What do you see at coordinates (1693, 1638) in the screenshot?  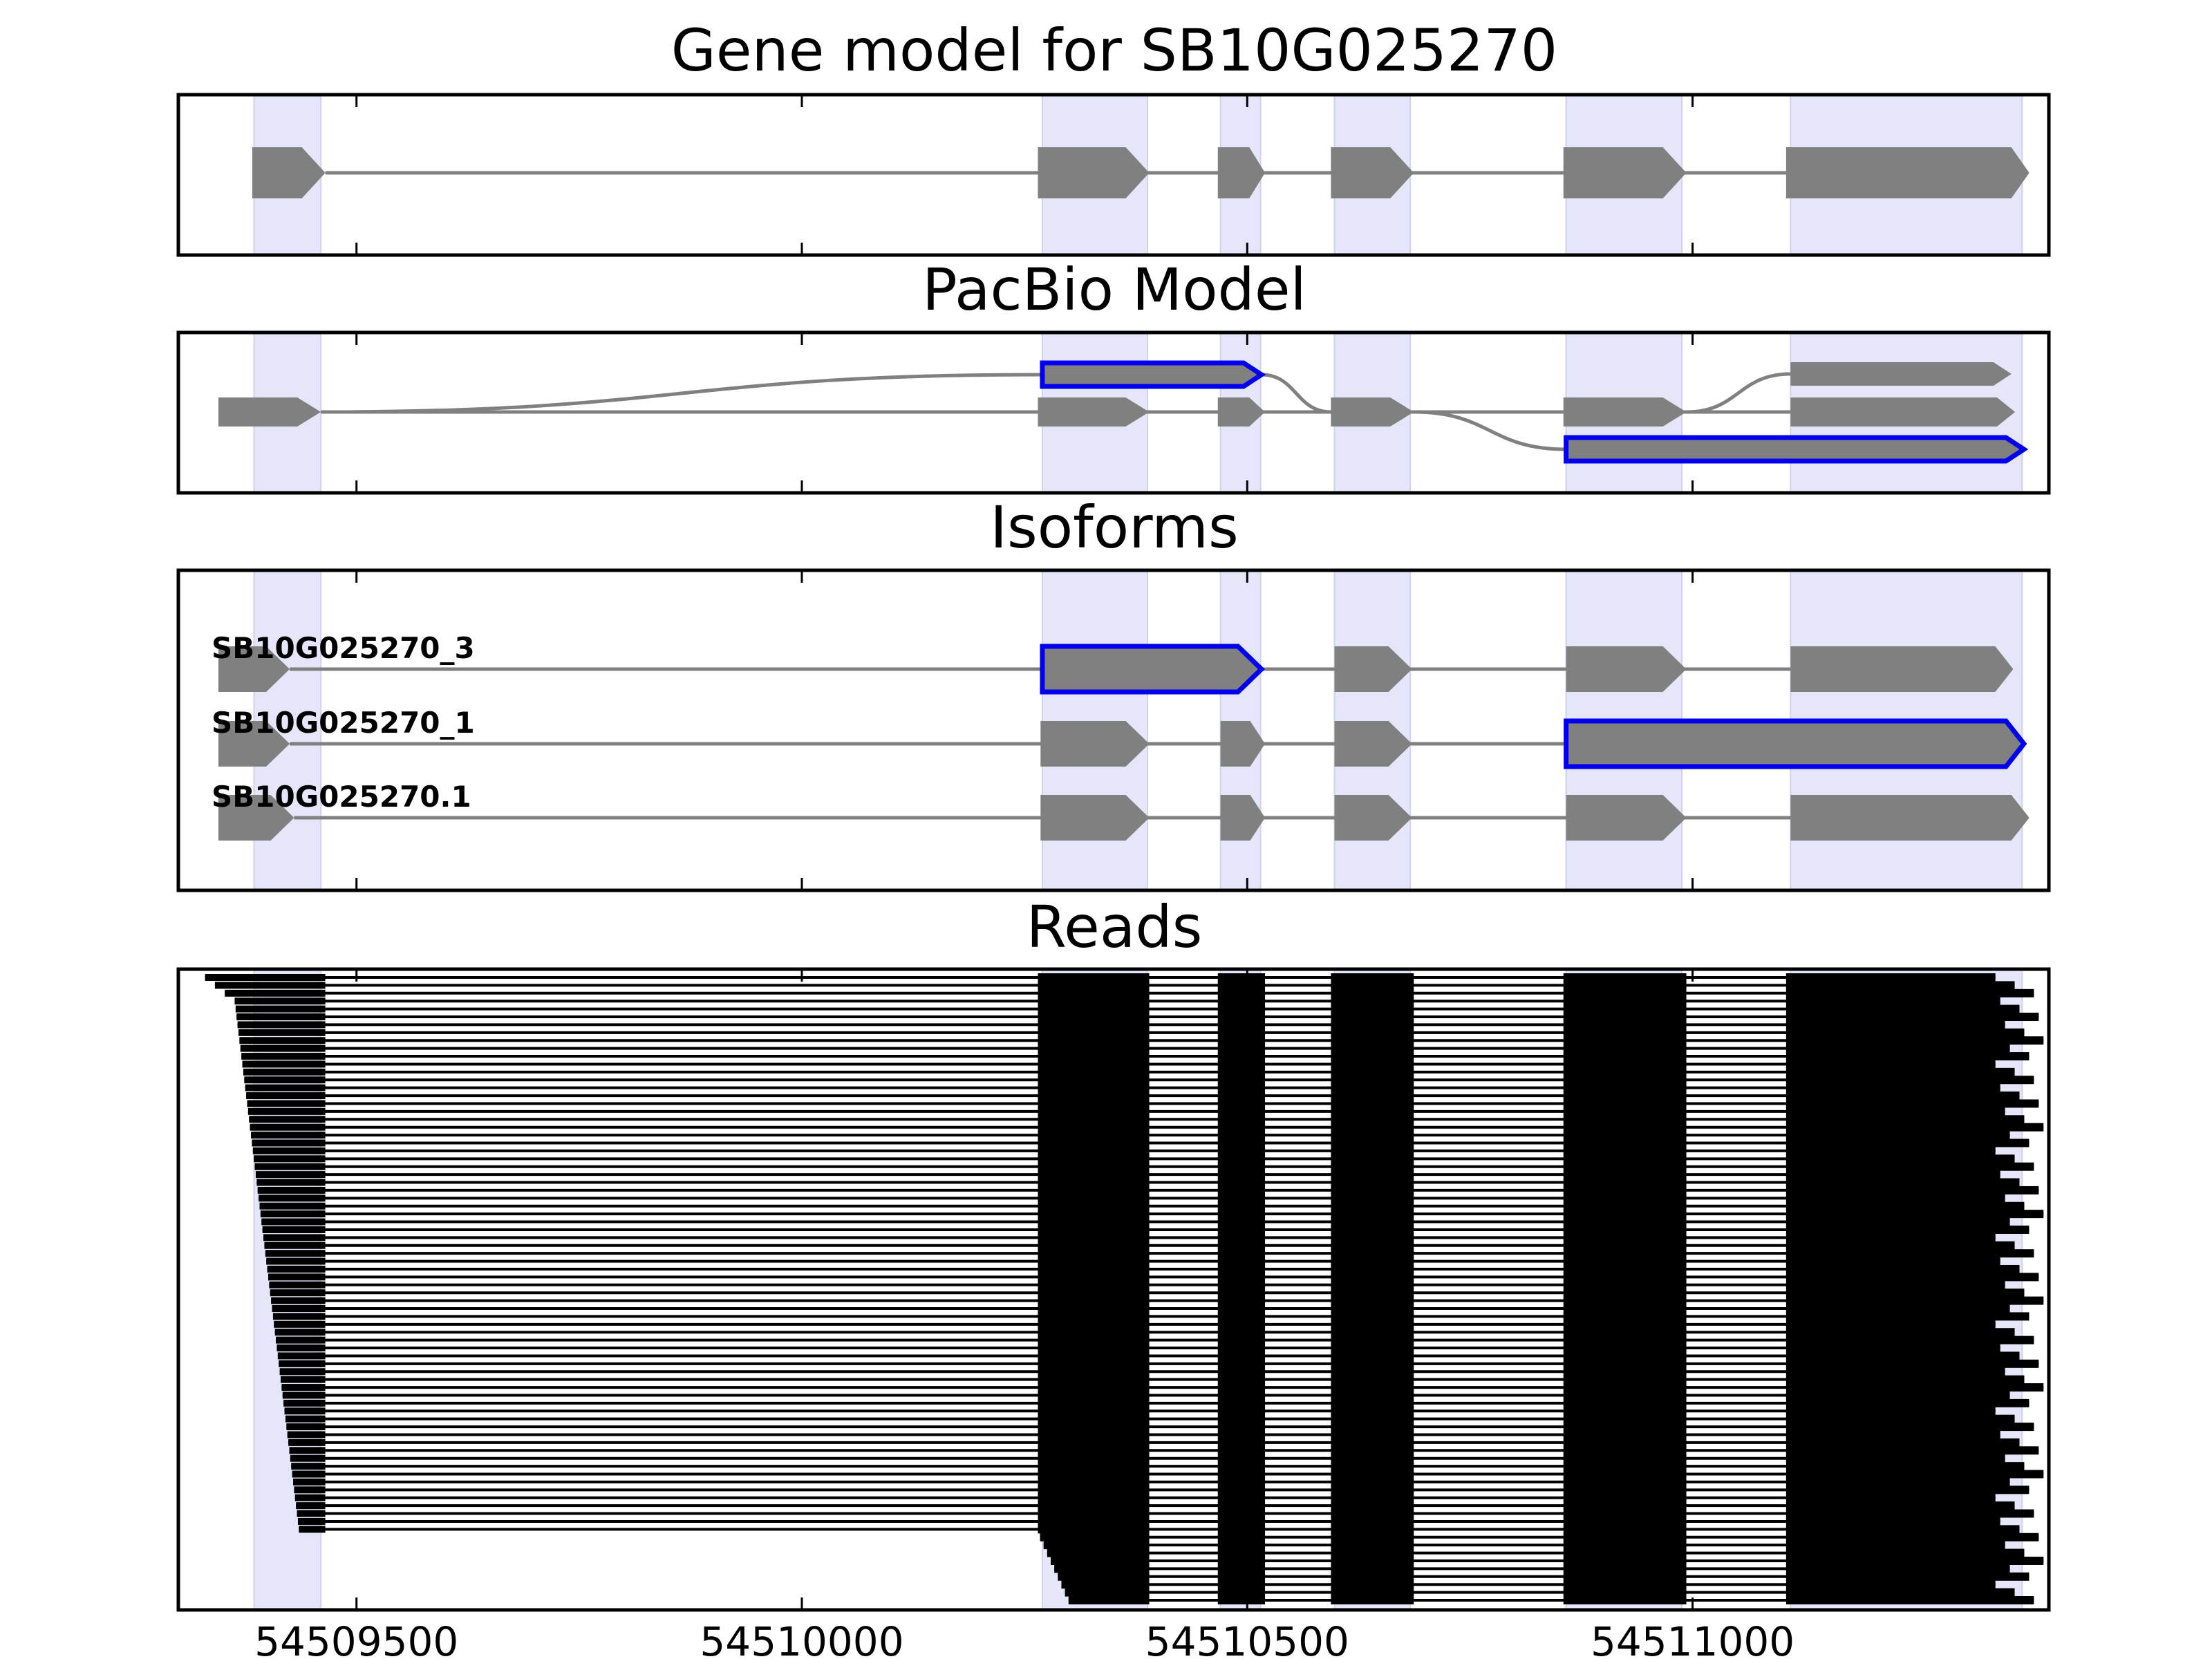 I see `x-tick-label-4: 54511000` at bounding box center [1693, 1638].